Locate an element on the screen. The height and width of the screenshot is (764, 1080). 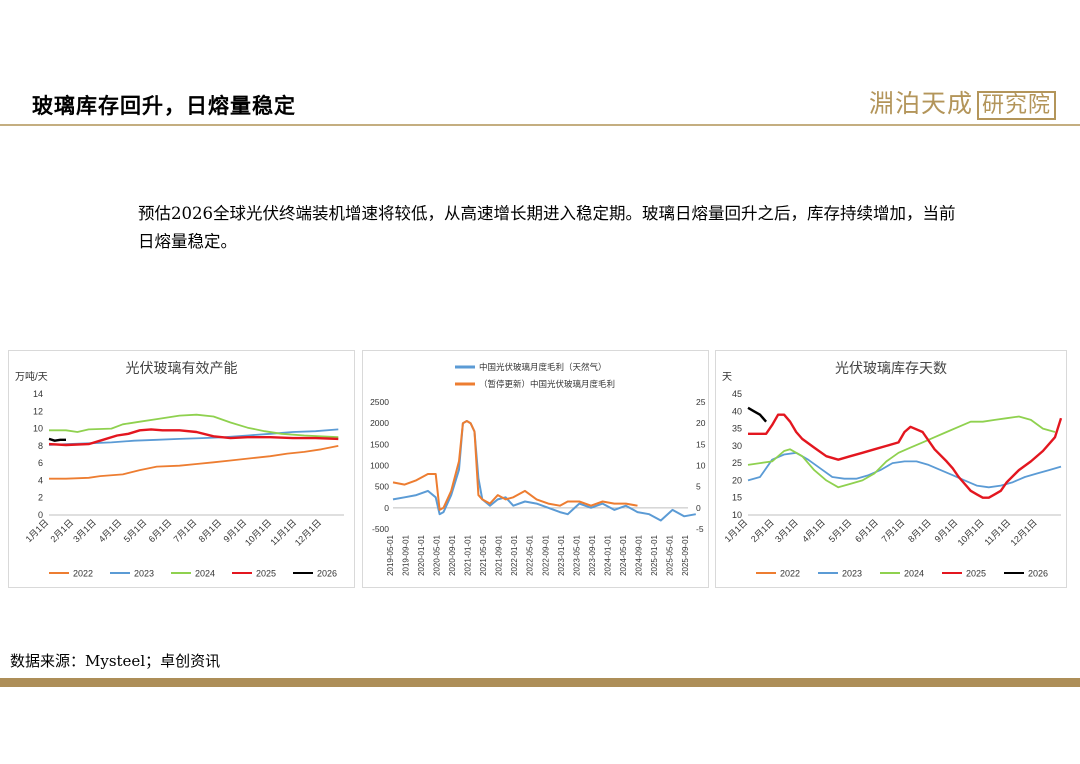
capacity-legend-label: 2026 is located at coordinates (327, 574).